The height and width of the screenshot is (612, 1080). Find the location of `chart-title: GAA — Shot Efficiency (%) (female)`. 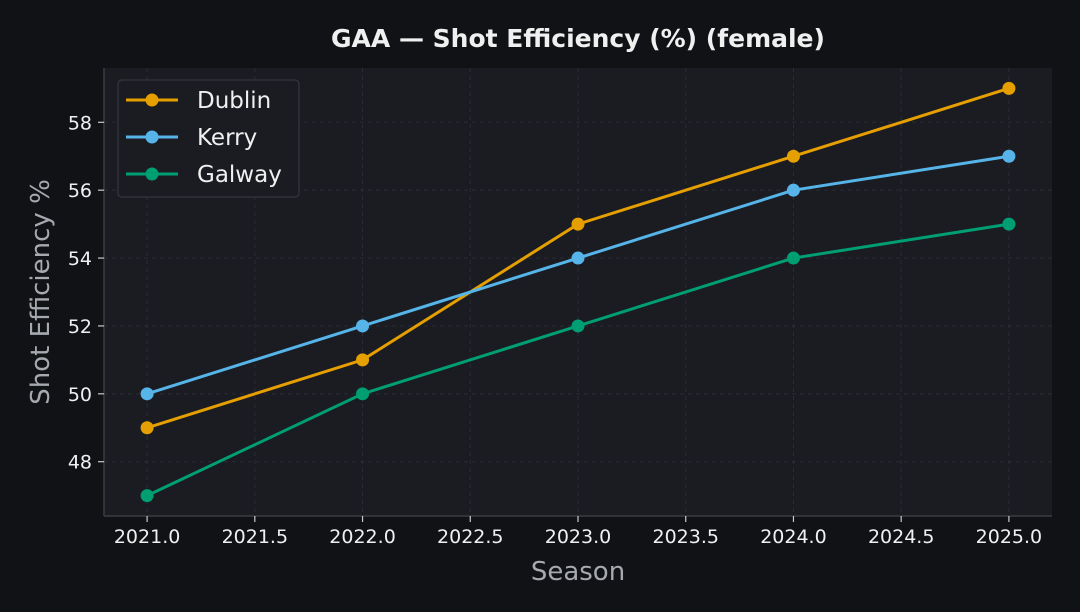

chart-title: GAA — Shot Efficiency (%) (female) is located at coordinates (578, 38).